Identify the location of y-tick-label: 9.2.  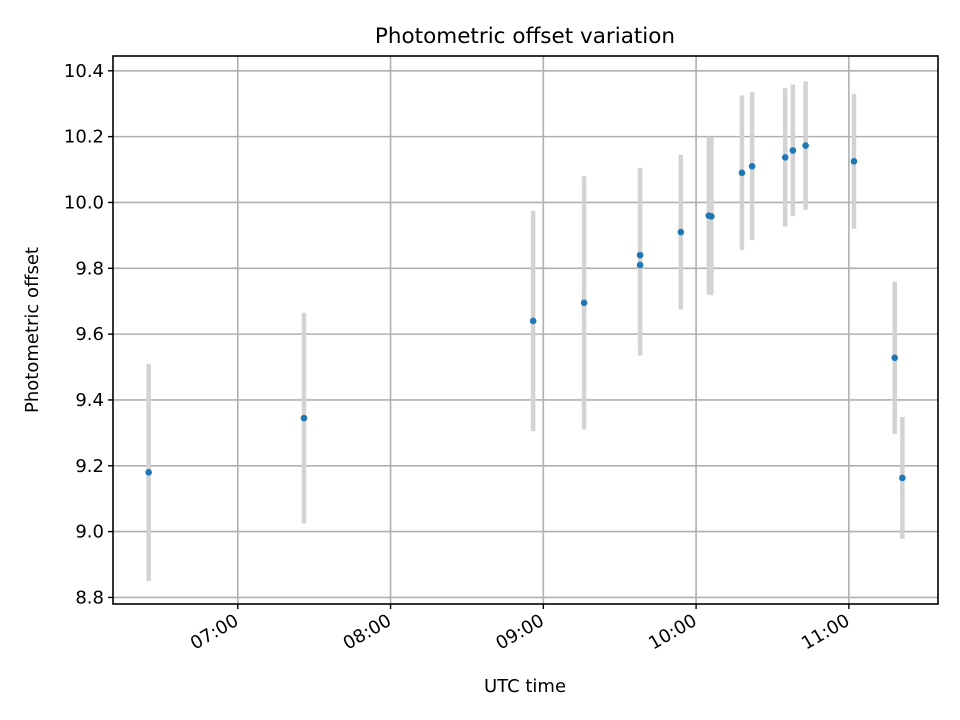
(89, 466).